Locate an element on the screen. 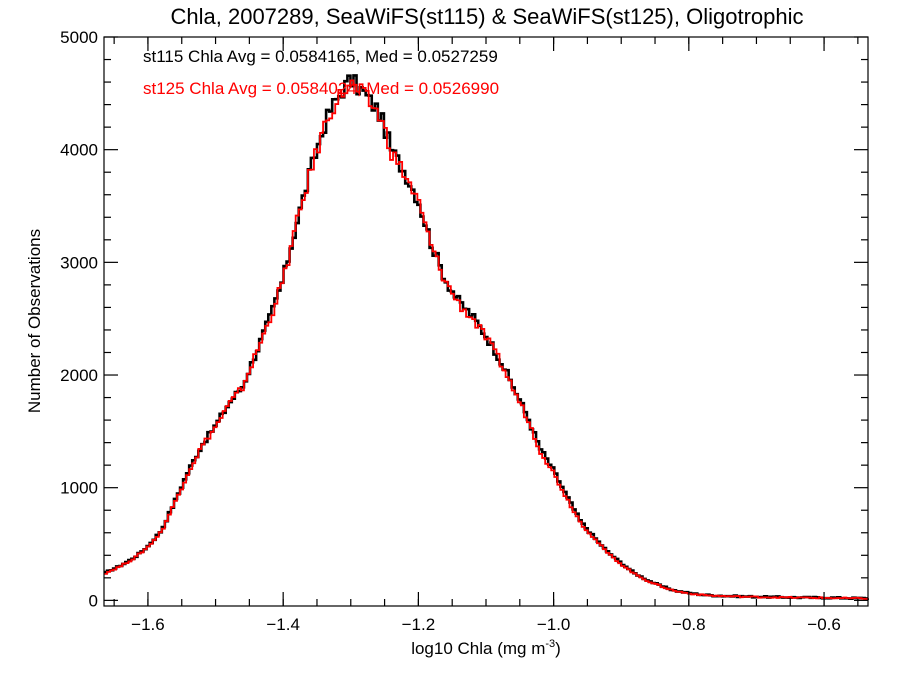  x-tick-label: −1.4 is located at coordinates (283, 624).